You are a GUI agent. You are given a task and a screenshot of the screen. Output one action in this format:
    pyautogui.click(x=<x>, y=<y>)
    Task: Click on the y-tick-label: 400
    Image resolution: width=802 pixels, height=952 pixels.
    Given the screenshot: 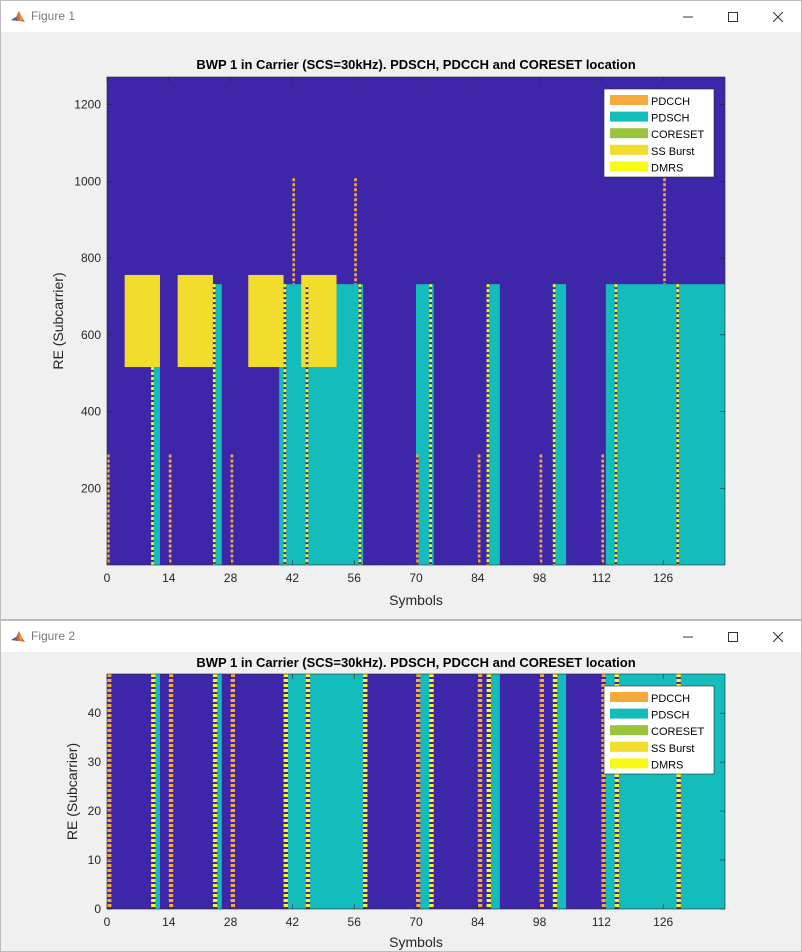 What is the action you would take?
    pyautogui.click(x=91, y=412)
    